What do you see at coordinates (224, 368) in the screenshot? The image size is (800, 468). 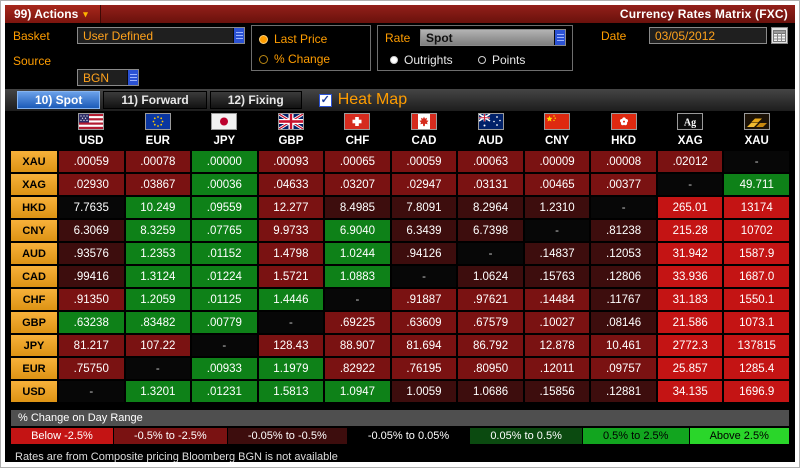 I see `rate-cell-eur-jpy: .00933` at bounding box center [224, 368].